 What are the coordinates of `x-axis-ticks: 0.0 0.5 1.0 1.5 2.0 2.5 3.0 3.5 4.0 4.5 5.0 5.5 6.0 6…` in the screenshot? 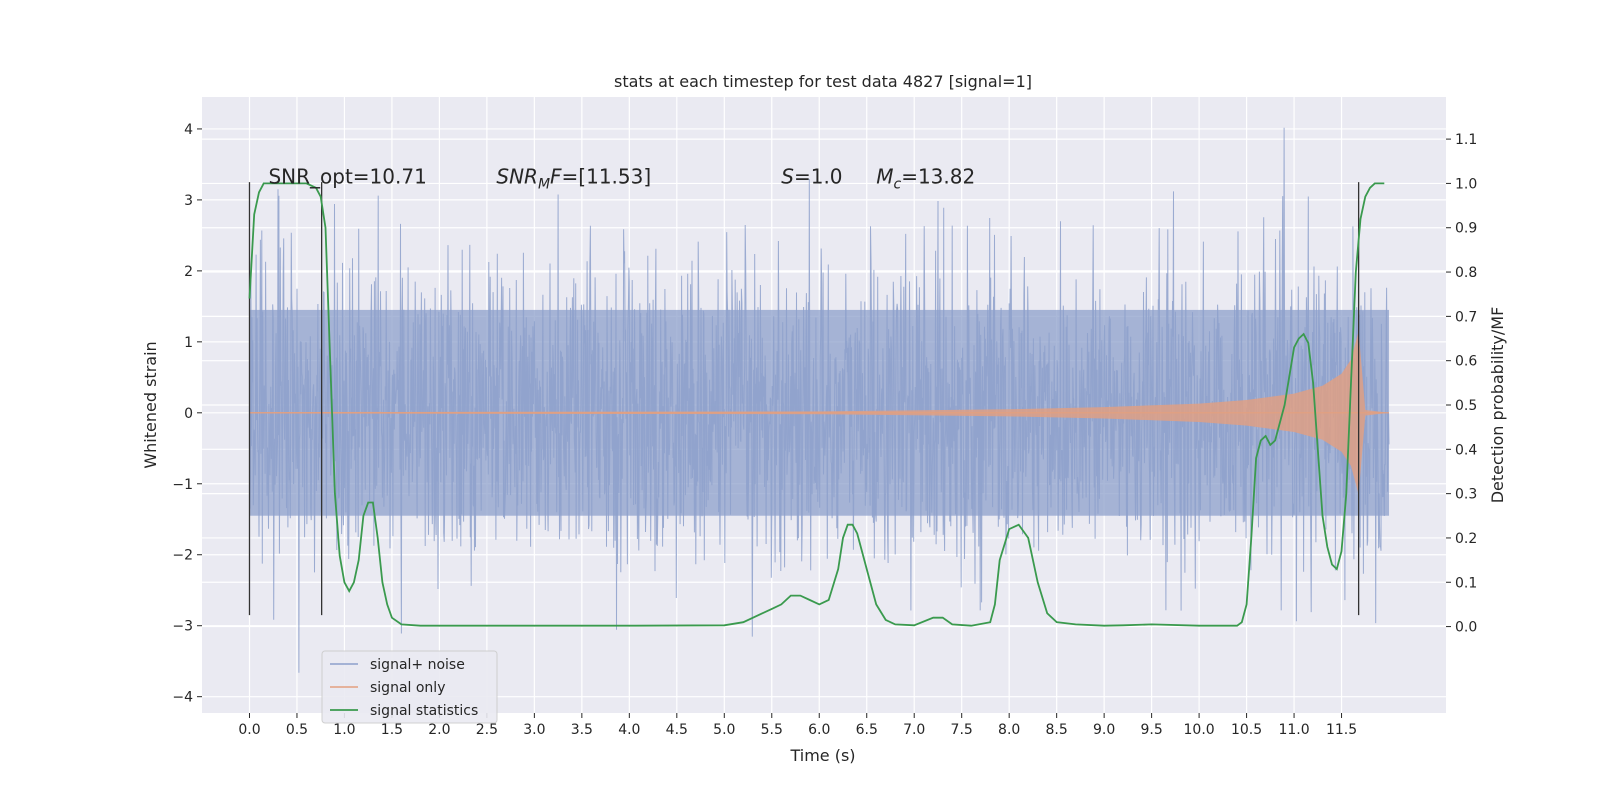 It's located at (797, 725).